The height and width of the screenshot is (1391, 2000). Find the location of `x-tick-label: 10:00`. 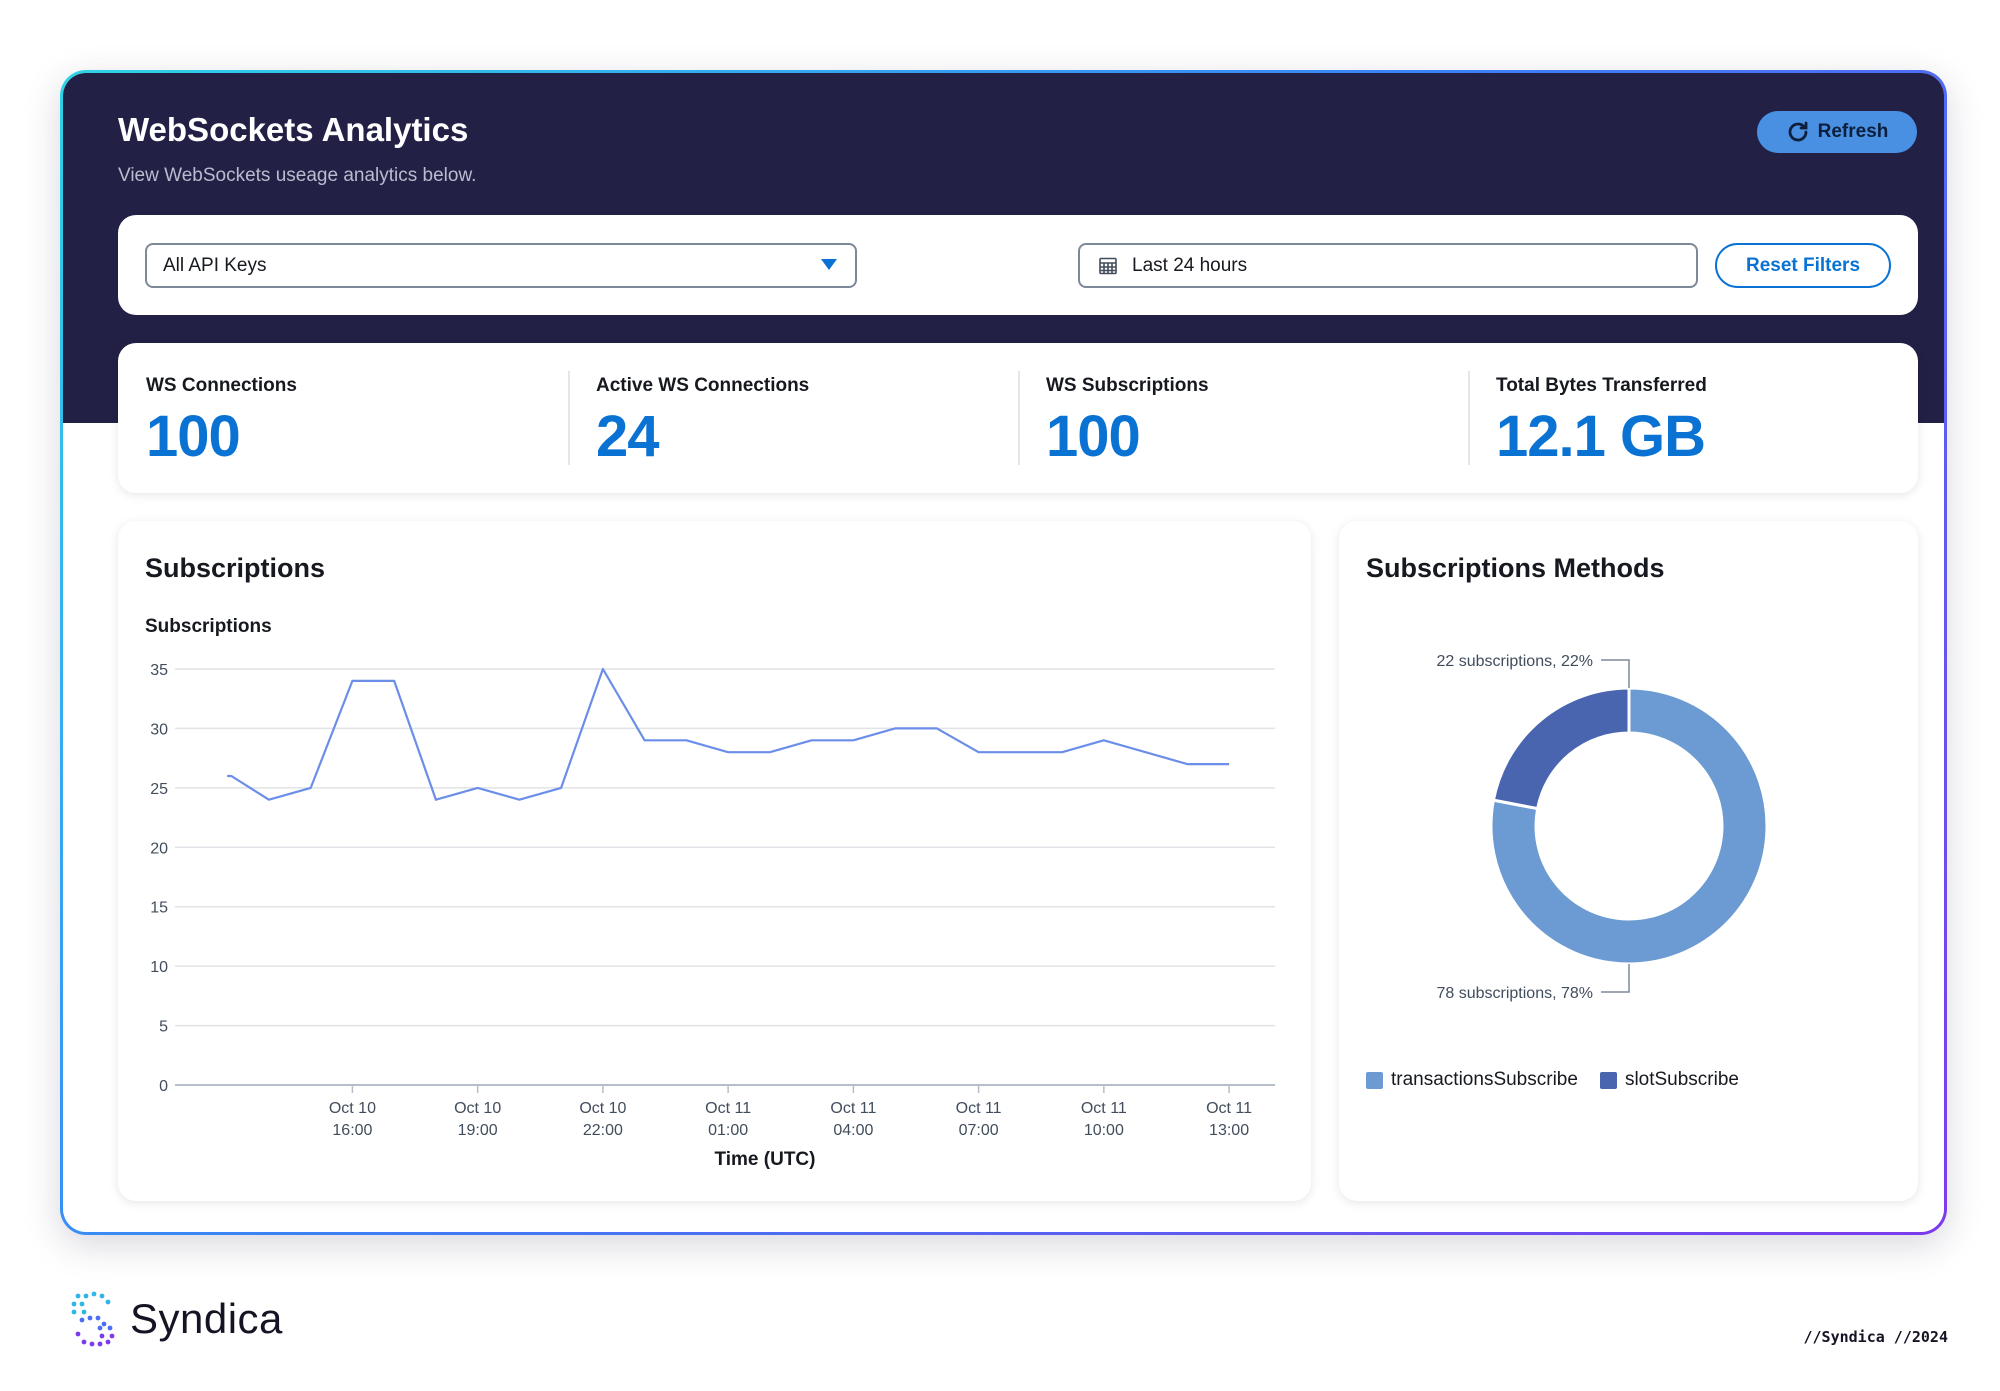

x-tick-label: 10:00 is located at coordinates (1104, 1130).